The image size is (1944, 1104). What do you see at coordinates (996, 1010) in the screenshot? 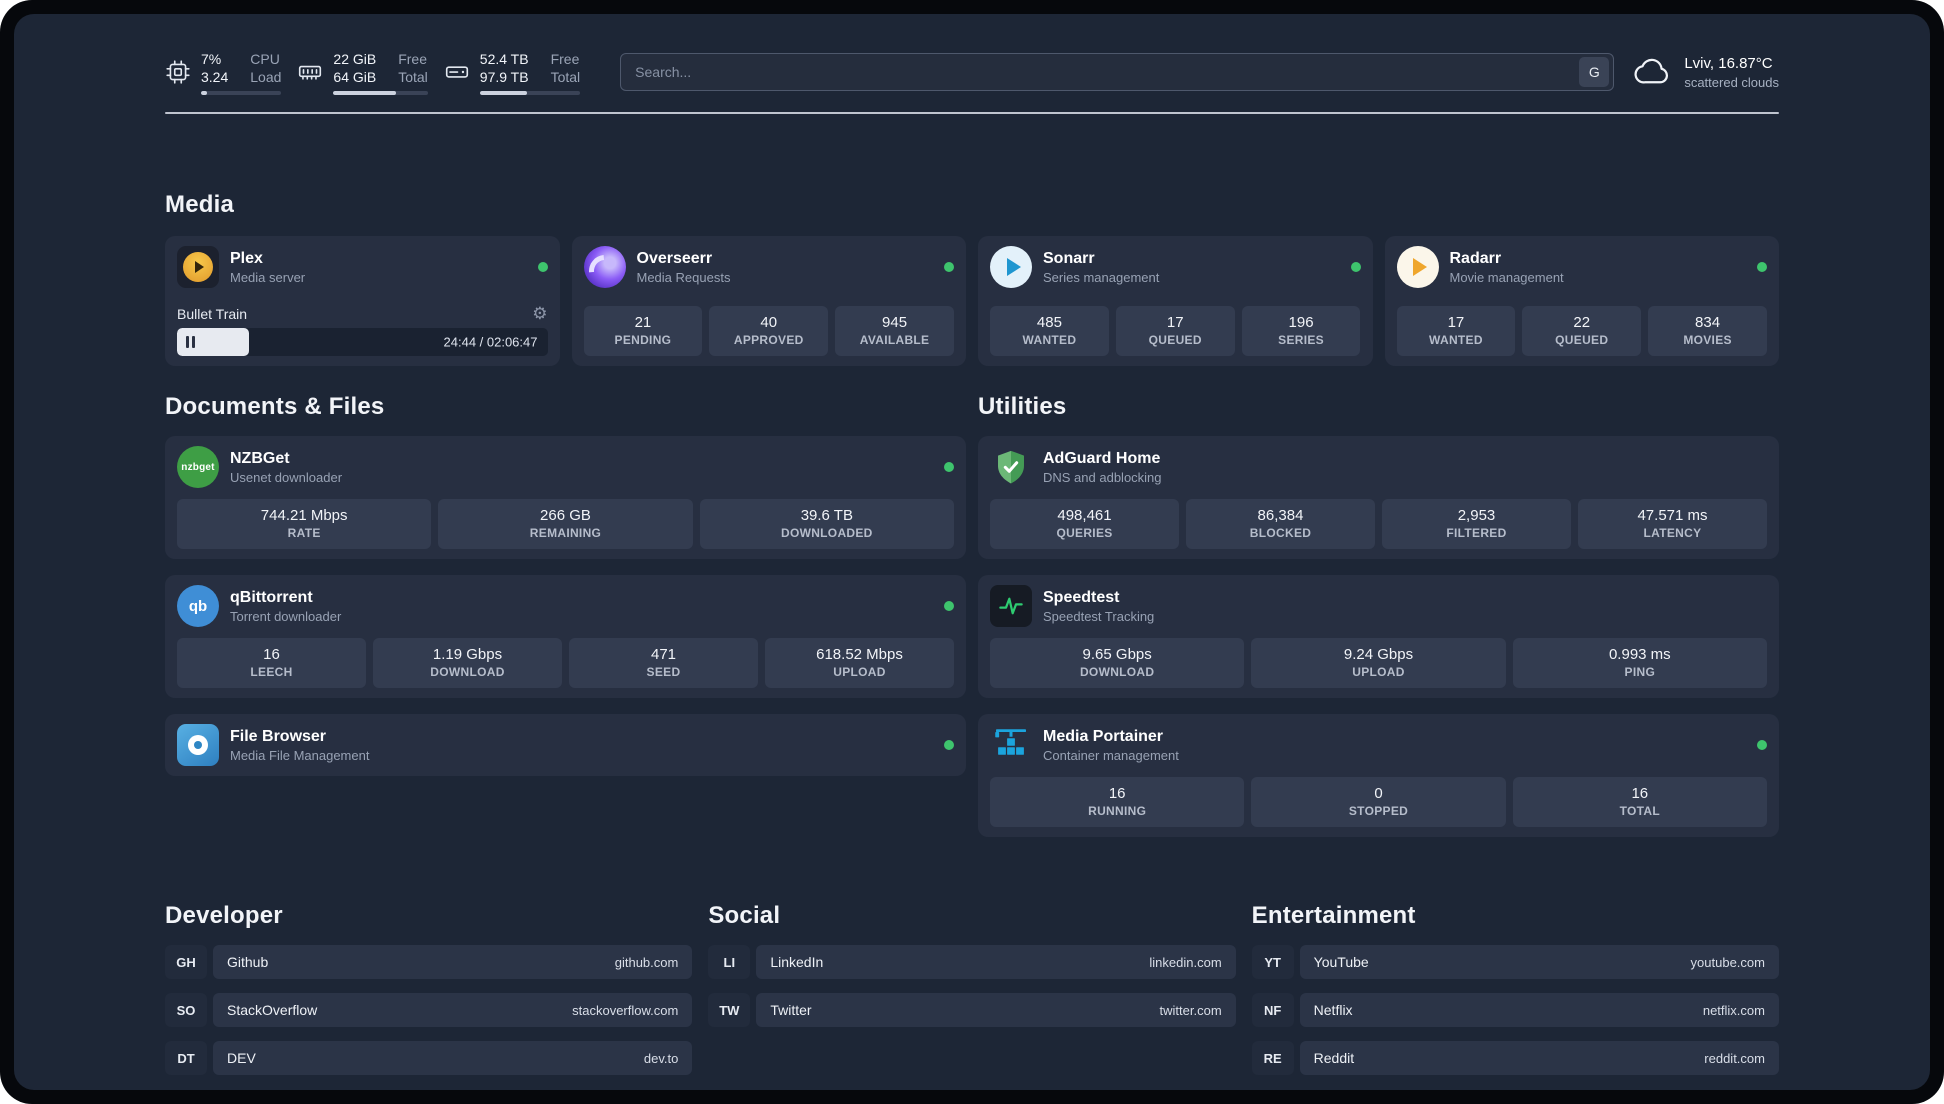
I see `bookmark-link: Twitter twitter.com` at bounding box center [996, 1010].